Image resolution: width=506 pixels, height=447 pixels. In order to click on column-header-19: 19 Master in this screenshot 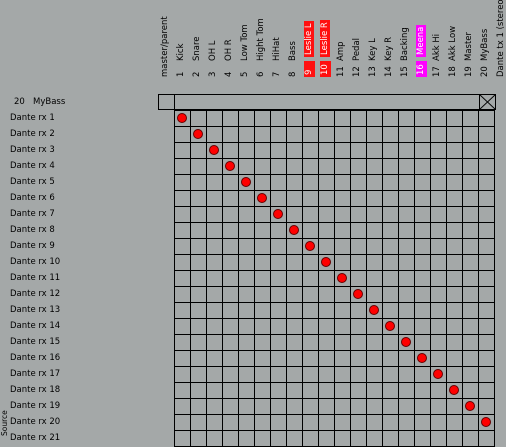, I will do `click(470, 44)`.